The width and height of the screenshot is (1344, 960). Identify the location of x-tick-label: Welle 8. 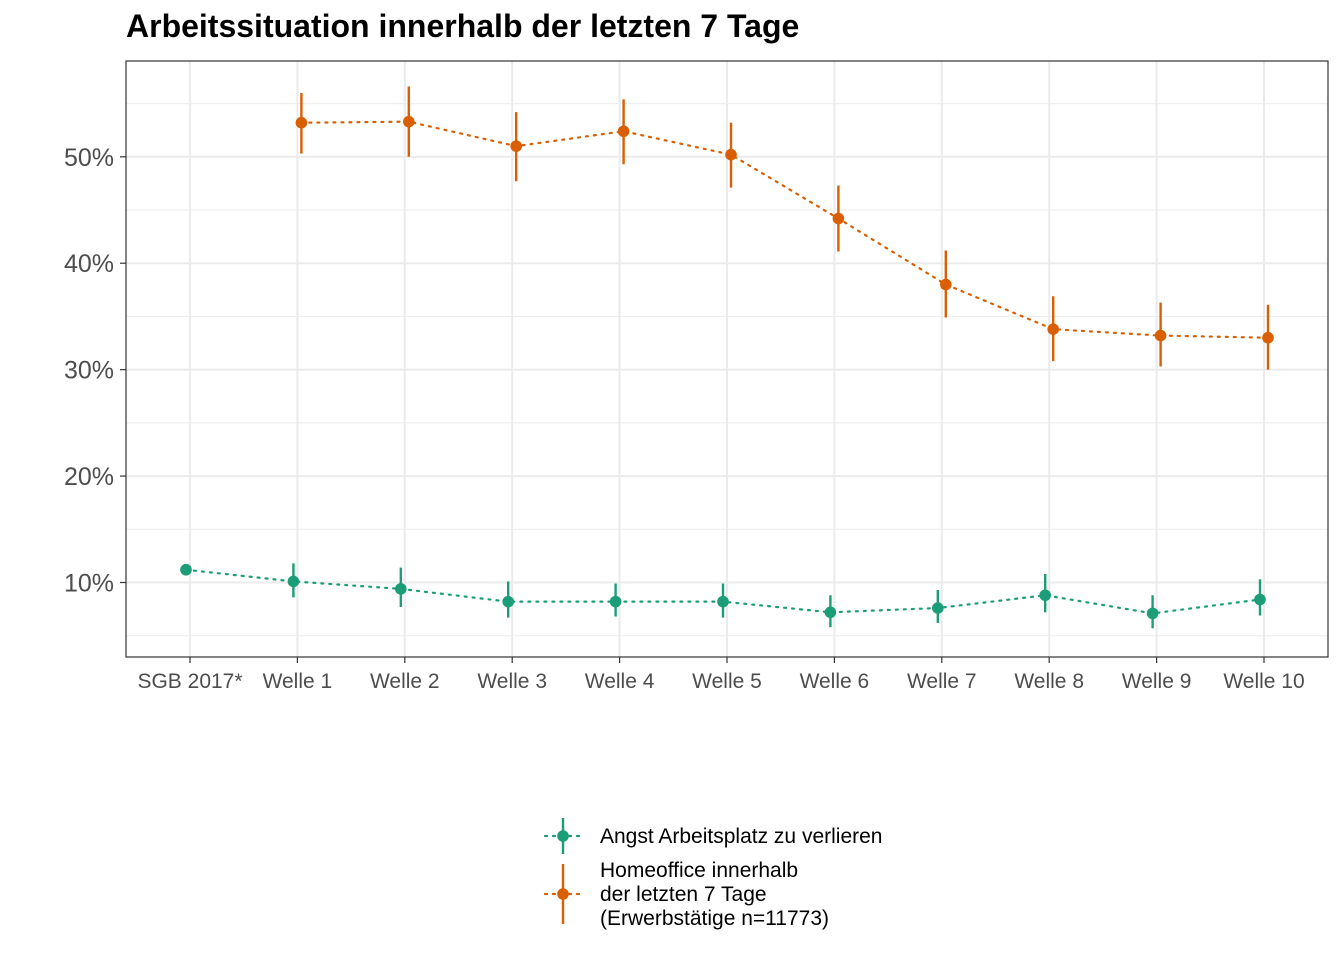
(1049, 681).